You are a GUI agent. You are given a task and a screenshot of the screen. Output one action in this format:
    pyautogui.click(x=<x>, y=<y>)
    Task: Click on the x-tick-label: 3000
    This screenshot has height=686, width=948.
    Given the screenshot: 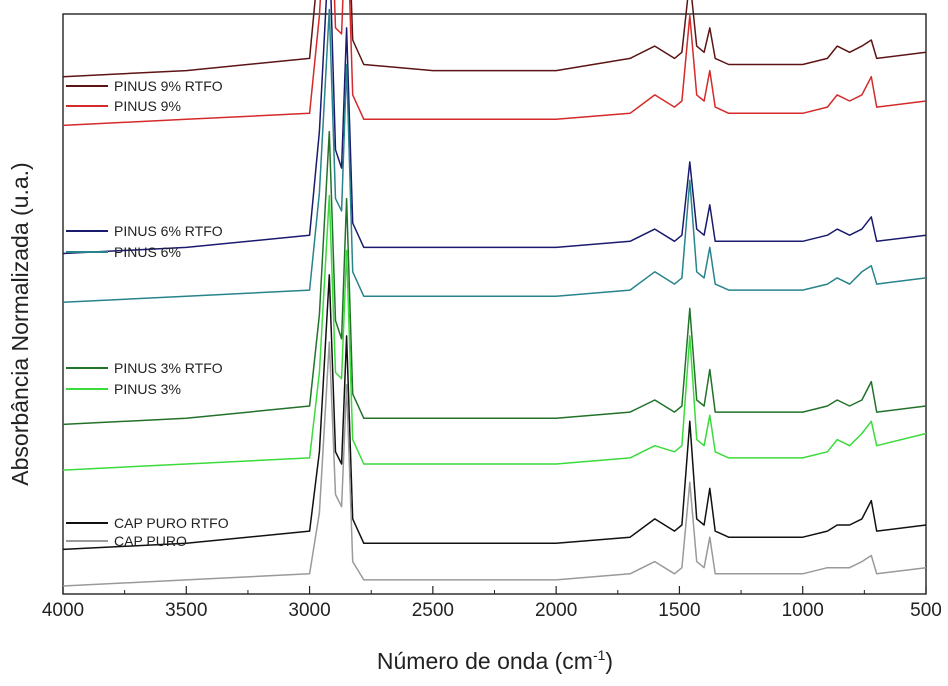 What is the action you would take?
    pyautogui.click(x=309, y=610)
    